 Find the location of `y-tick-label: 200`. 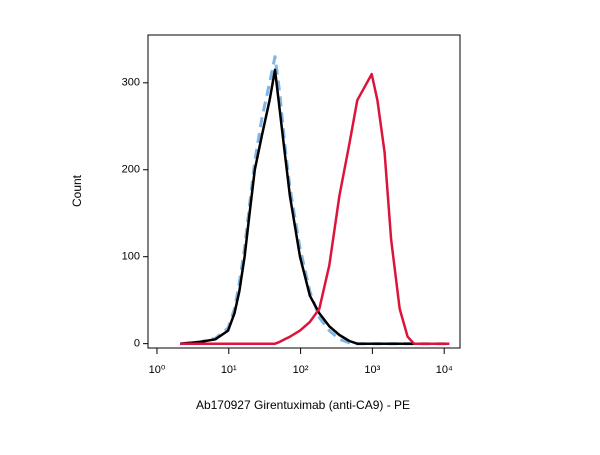

y-tick-label: 200 is located at coordinates (131, 170).